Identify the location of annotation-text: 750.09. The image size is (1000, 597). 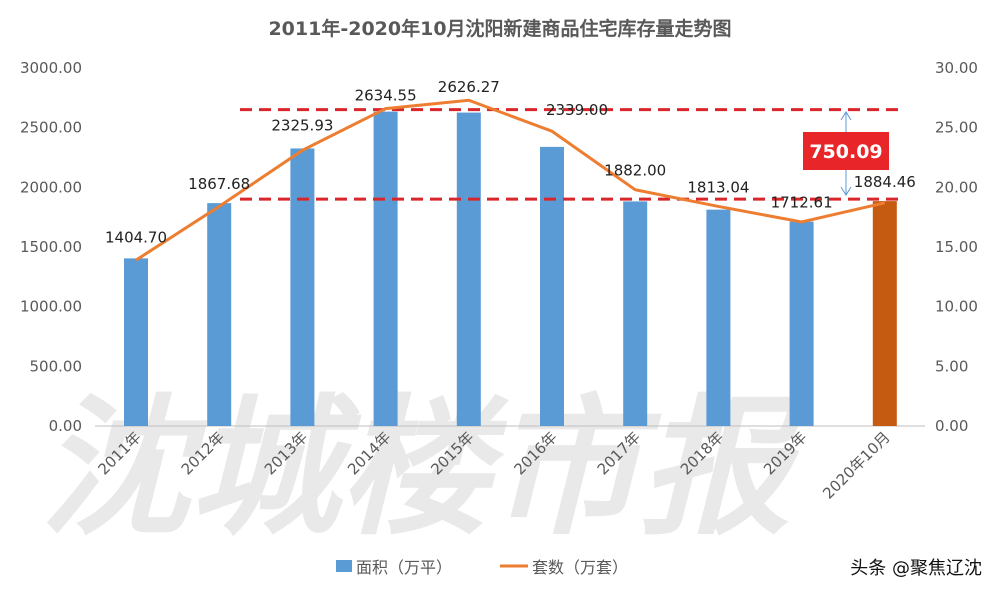
(845, 152).